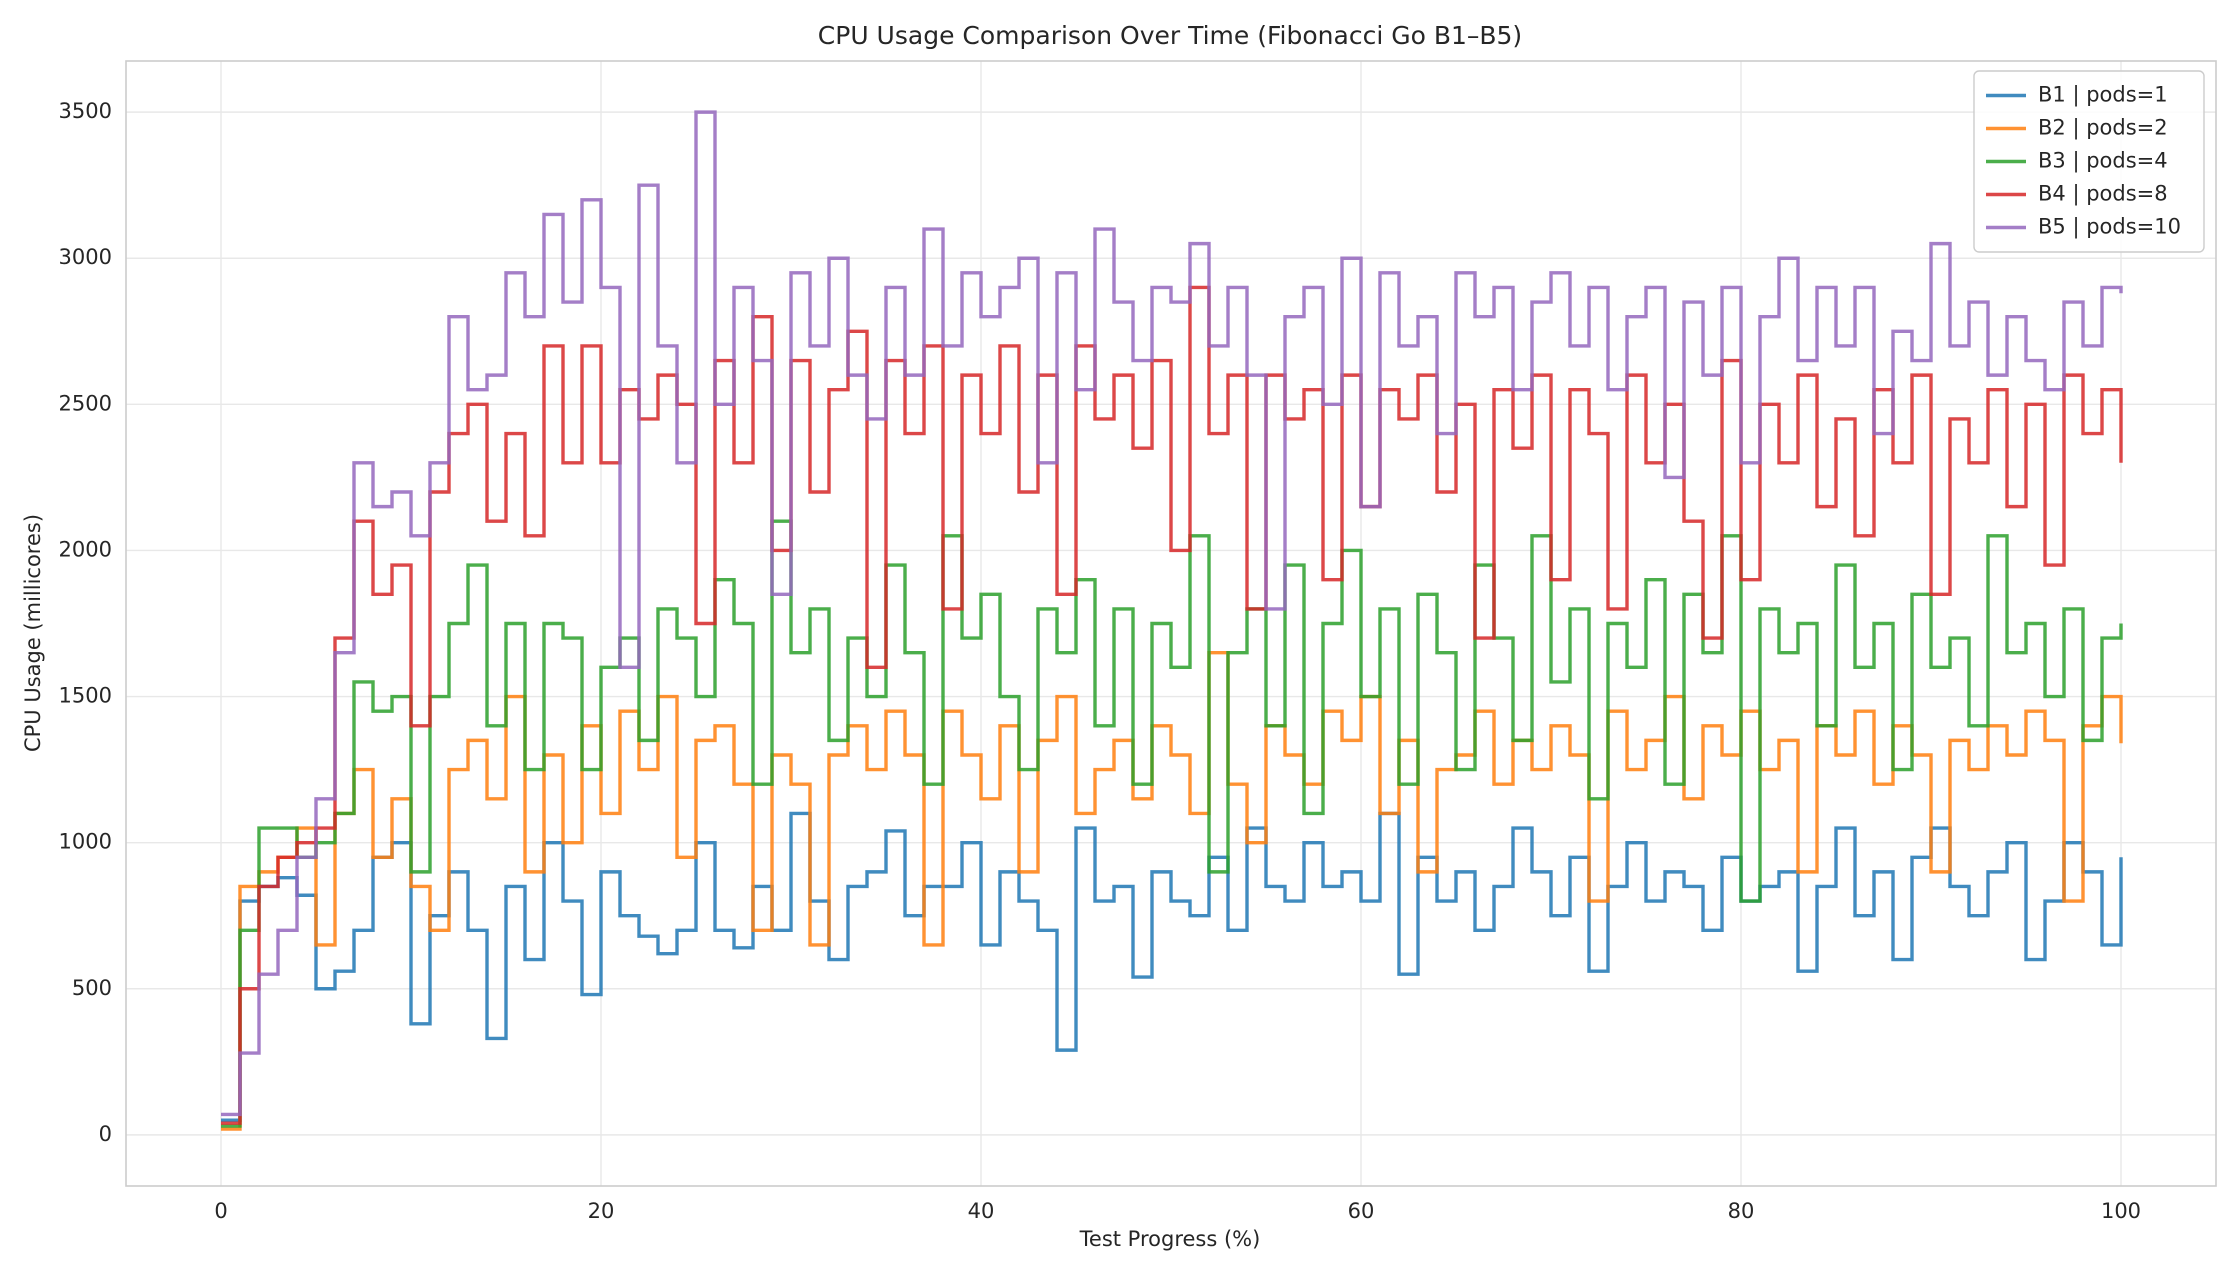 The height and width of the screenshot is (1280, 2240). I want to click on y-tick-label: 3500, so click(85, 111).